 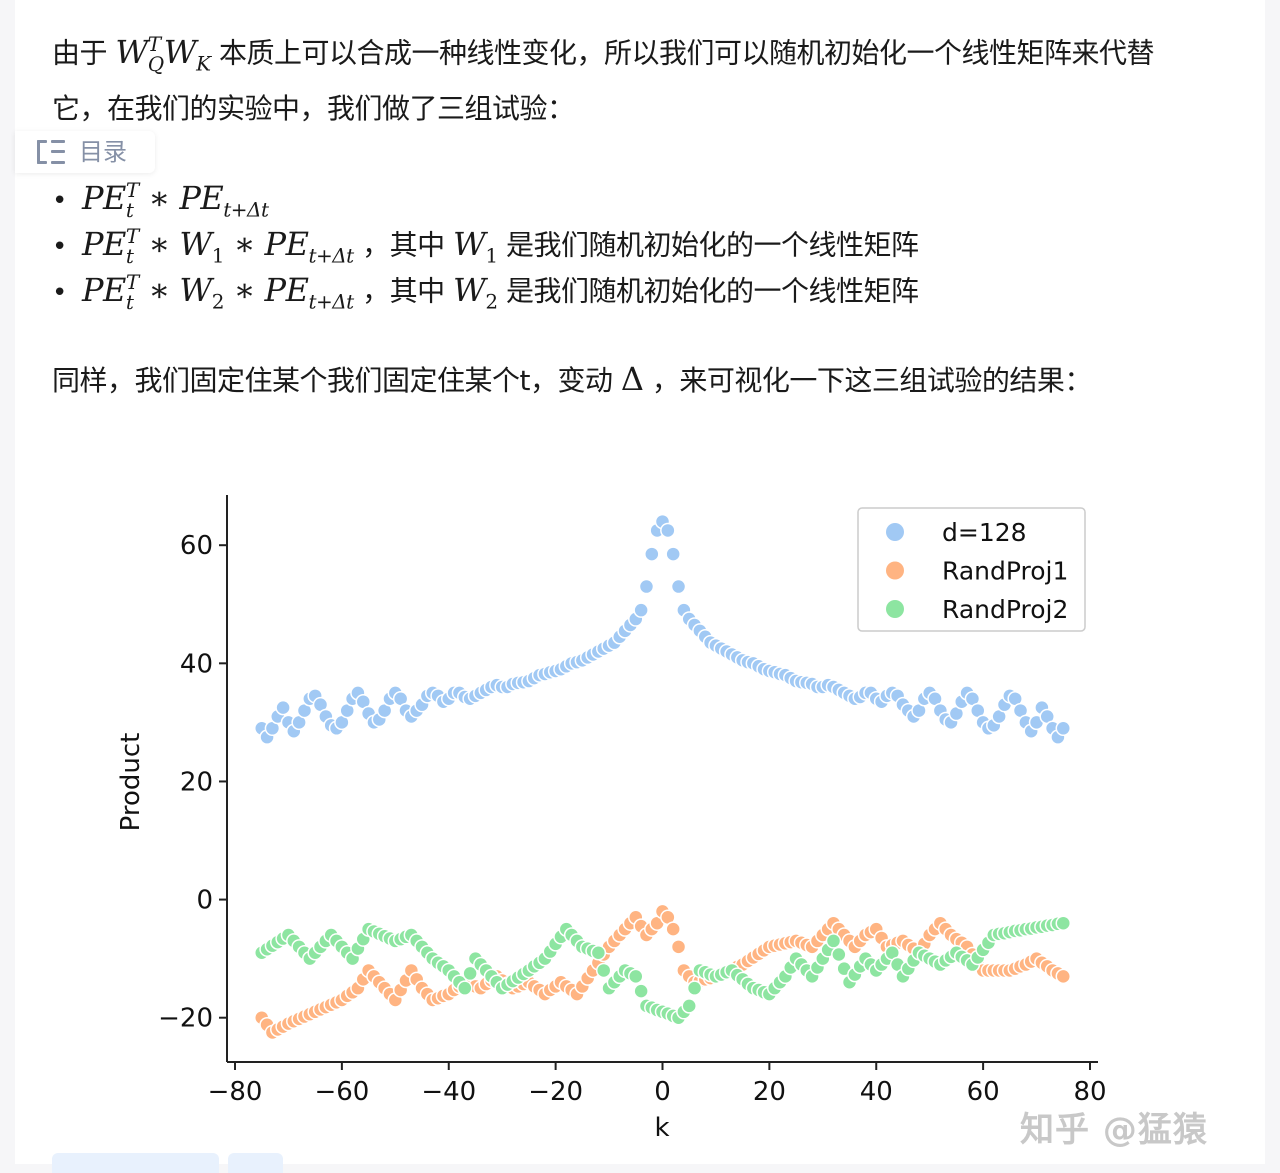 I want to click on list-icon, so click(x=51, y=152).